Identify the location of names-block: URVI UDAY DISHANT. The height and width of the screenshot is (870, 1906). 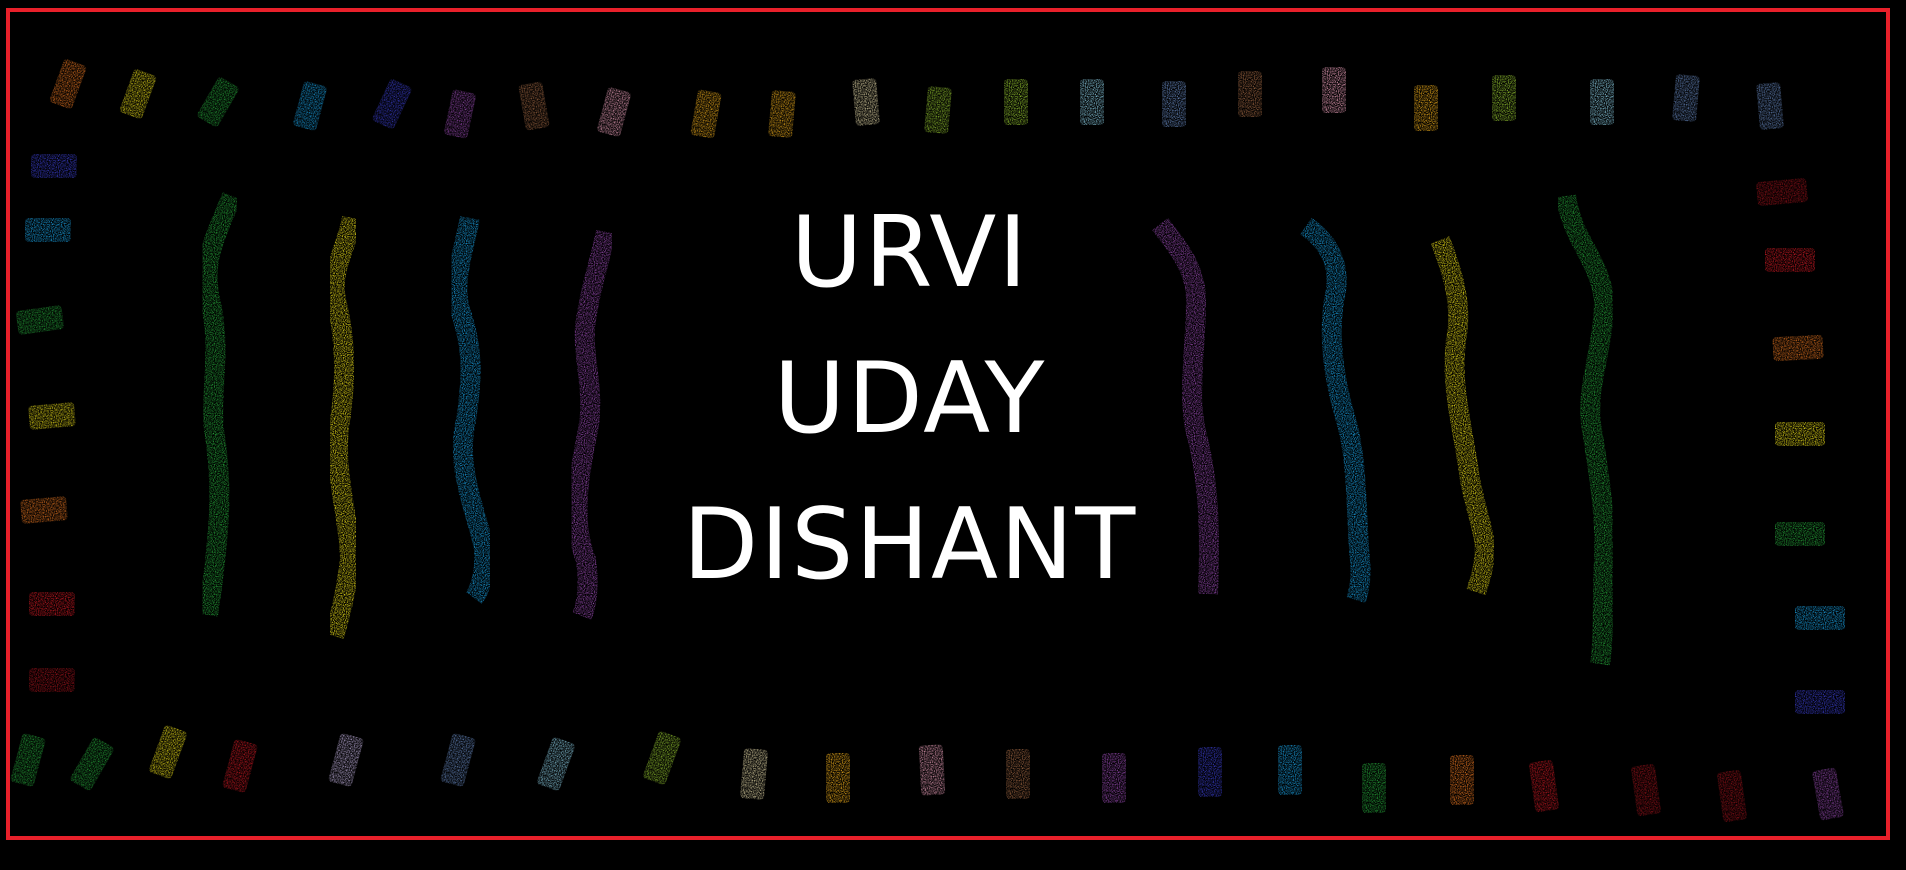
(910, 399).